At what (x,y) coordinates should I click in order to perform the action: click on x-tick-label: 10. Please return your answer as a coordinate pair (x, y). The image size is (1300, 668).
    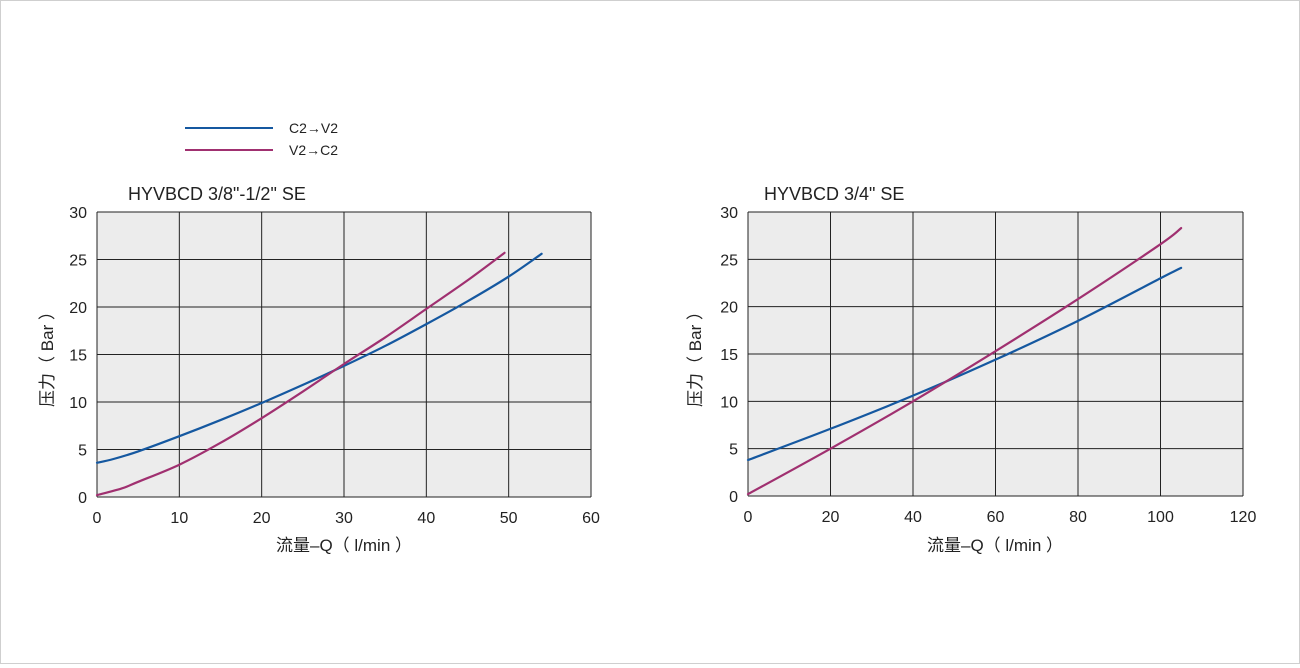
    Looking at the image, I should click on (179, 518).